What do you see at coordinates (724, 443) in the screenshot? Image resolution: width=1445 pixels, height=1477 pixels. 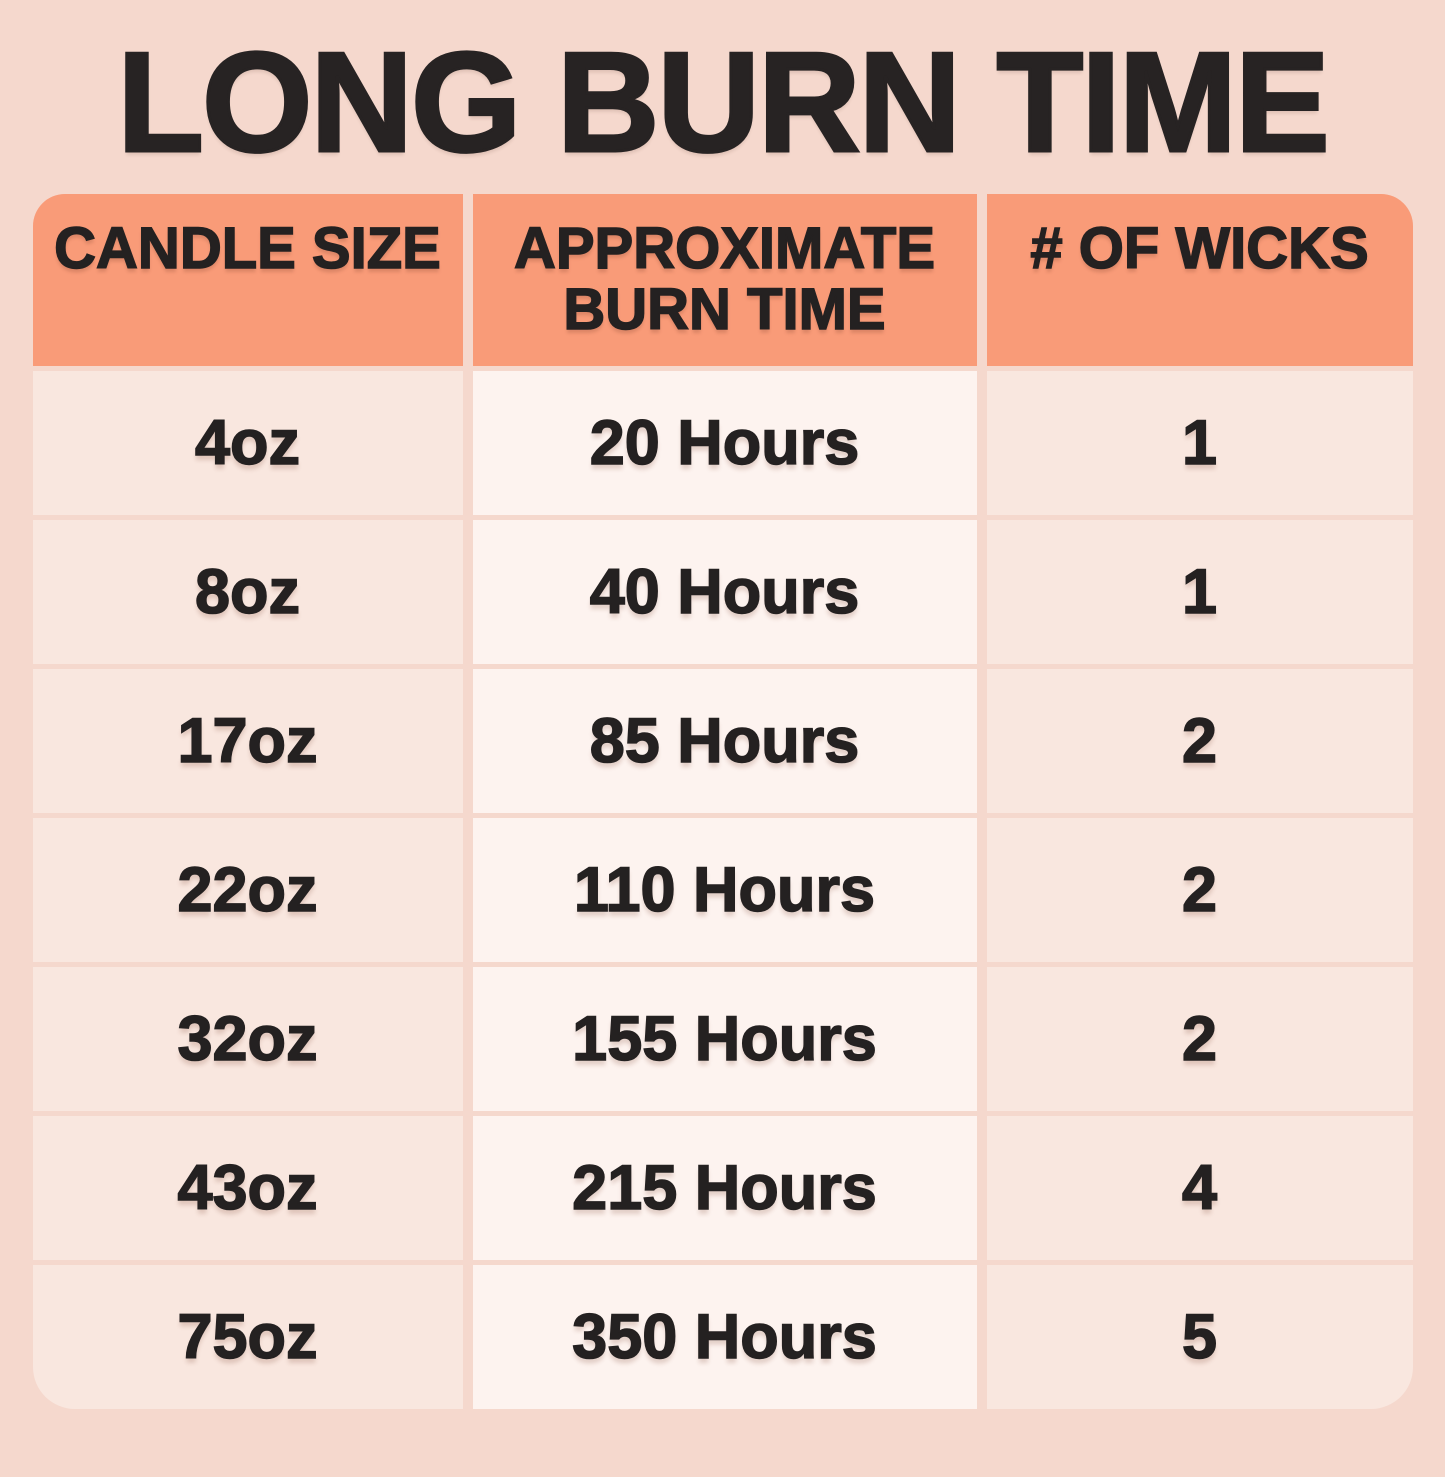 I see `burn-time-cell: 20 Hours` at bounding box center [724, 443].